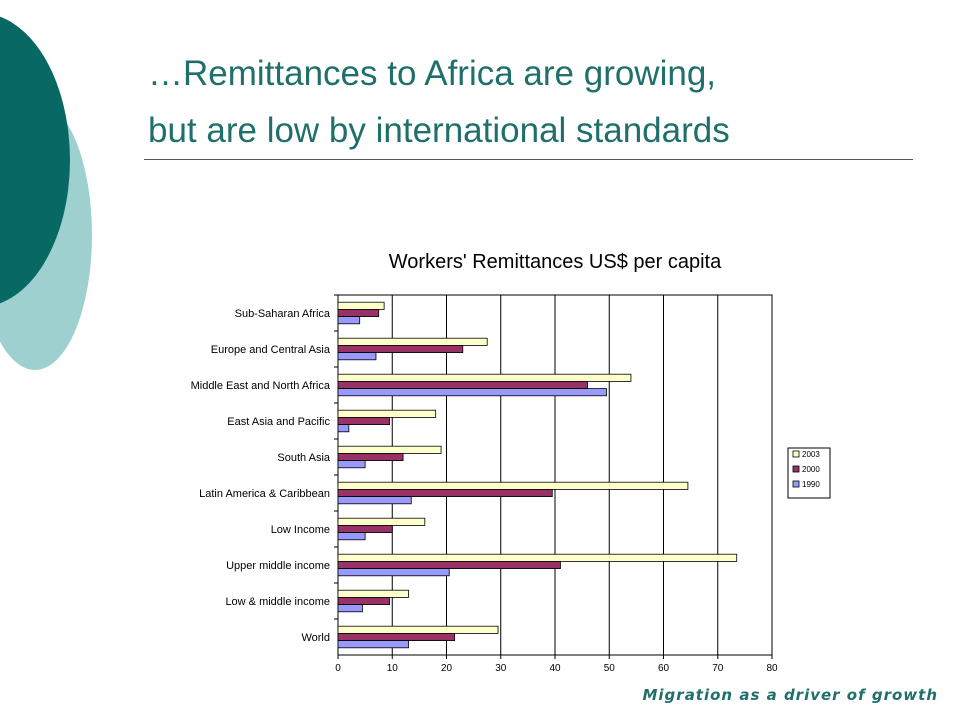 The width and height of the screenshot is (960, 720). What do you see at coordinates (528, 159) in the screenshot?
I see `title-underline` at bounding box center [528, 159].